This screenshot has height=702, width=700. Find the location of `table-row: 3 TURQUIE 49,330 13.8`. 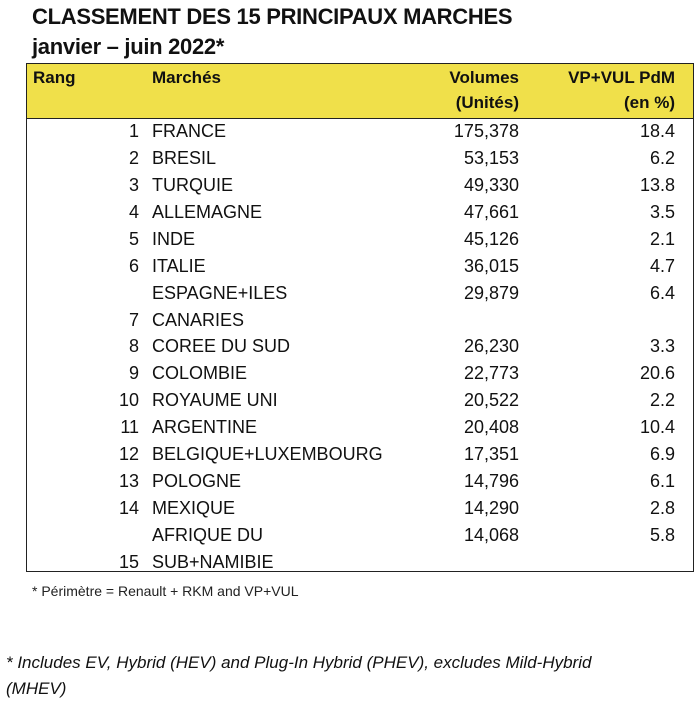

table-row: 3 TURQUIE 49,330 13.8 is located at coordinates (360, 185).